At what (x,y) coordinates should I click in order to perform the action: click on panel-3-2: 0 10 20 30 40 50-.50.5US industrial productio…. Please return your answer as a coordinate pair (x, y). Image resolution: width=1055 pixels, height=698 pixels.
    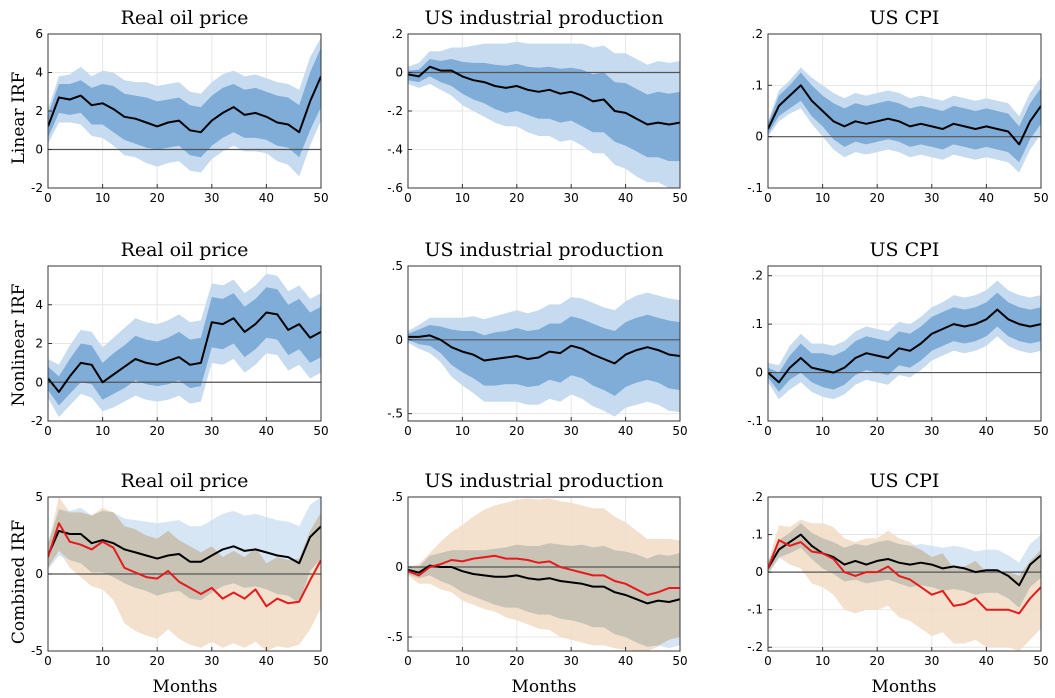
    Looking at the image, I should click on (537, 569).